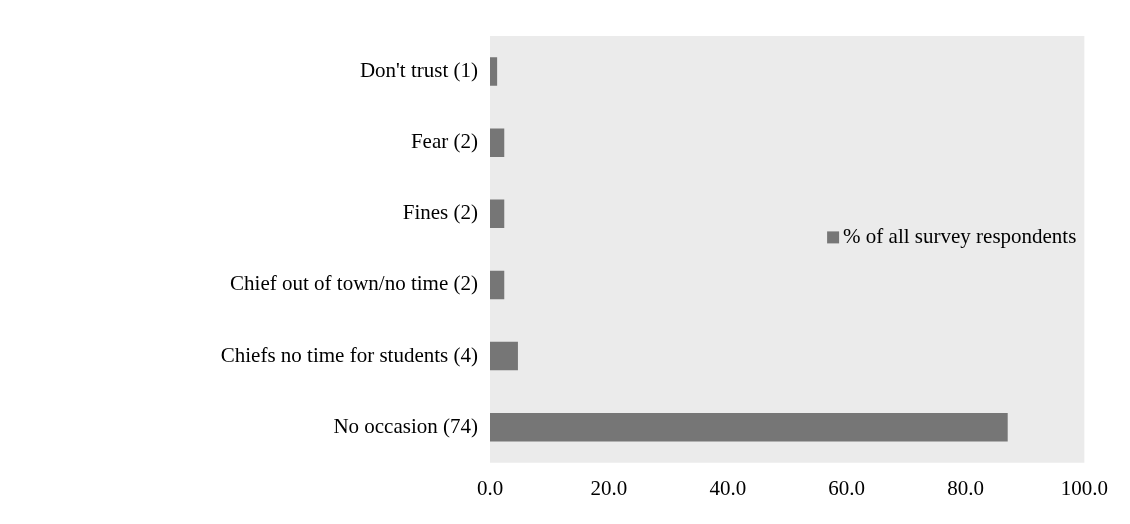 The width and height of the screenshot is (1130, 524). I want to click on x-tick-label: 60.0, so click(846, 487).